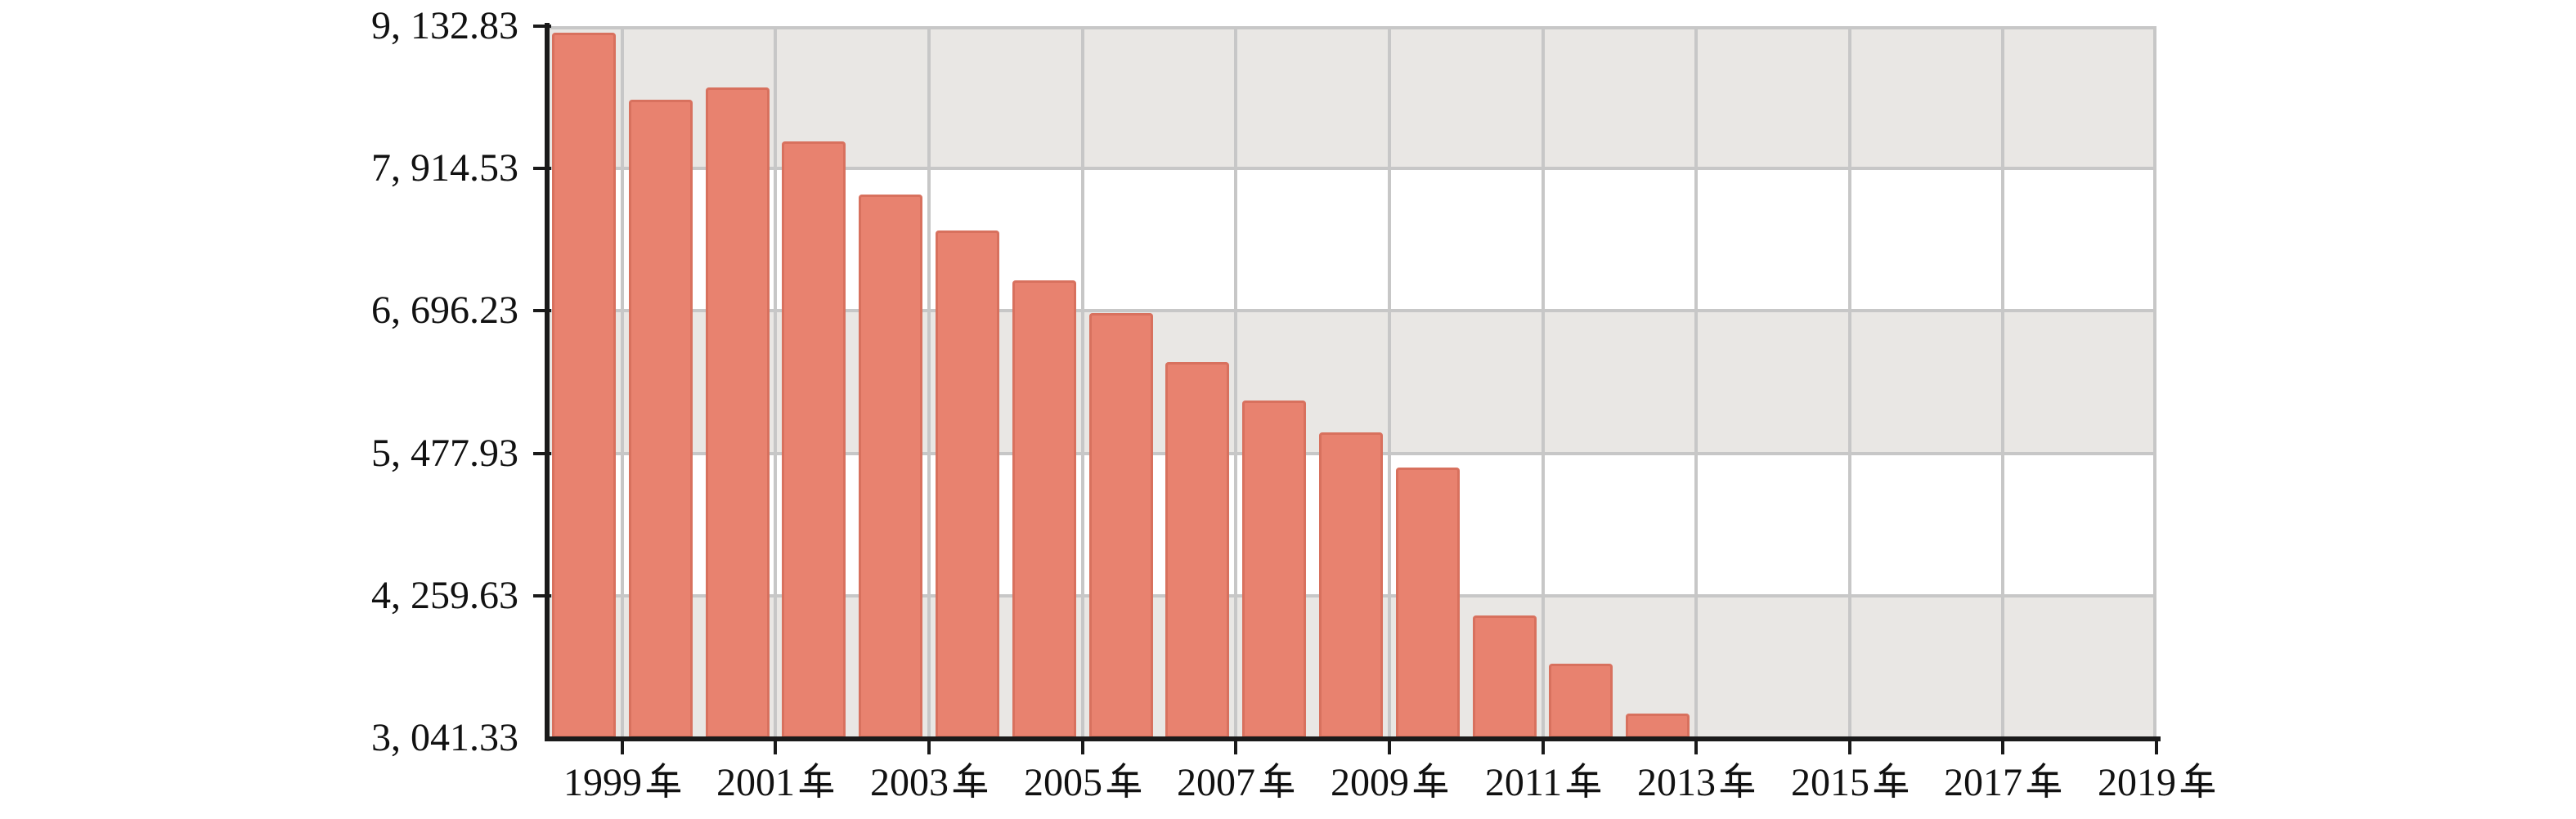  Describe the element at coordinates (1121, 525) in the screenshot. I see `bar-2006` at that location.